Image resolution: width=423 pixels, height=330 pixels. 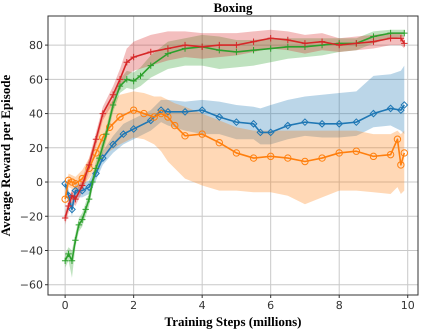 What do you see at coordinates (31, 251) in the screenshot?
I see `y-tick-label: −40` at bounding box center [31, 251].